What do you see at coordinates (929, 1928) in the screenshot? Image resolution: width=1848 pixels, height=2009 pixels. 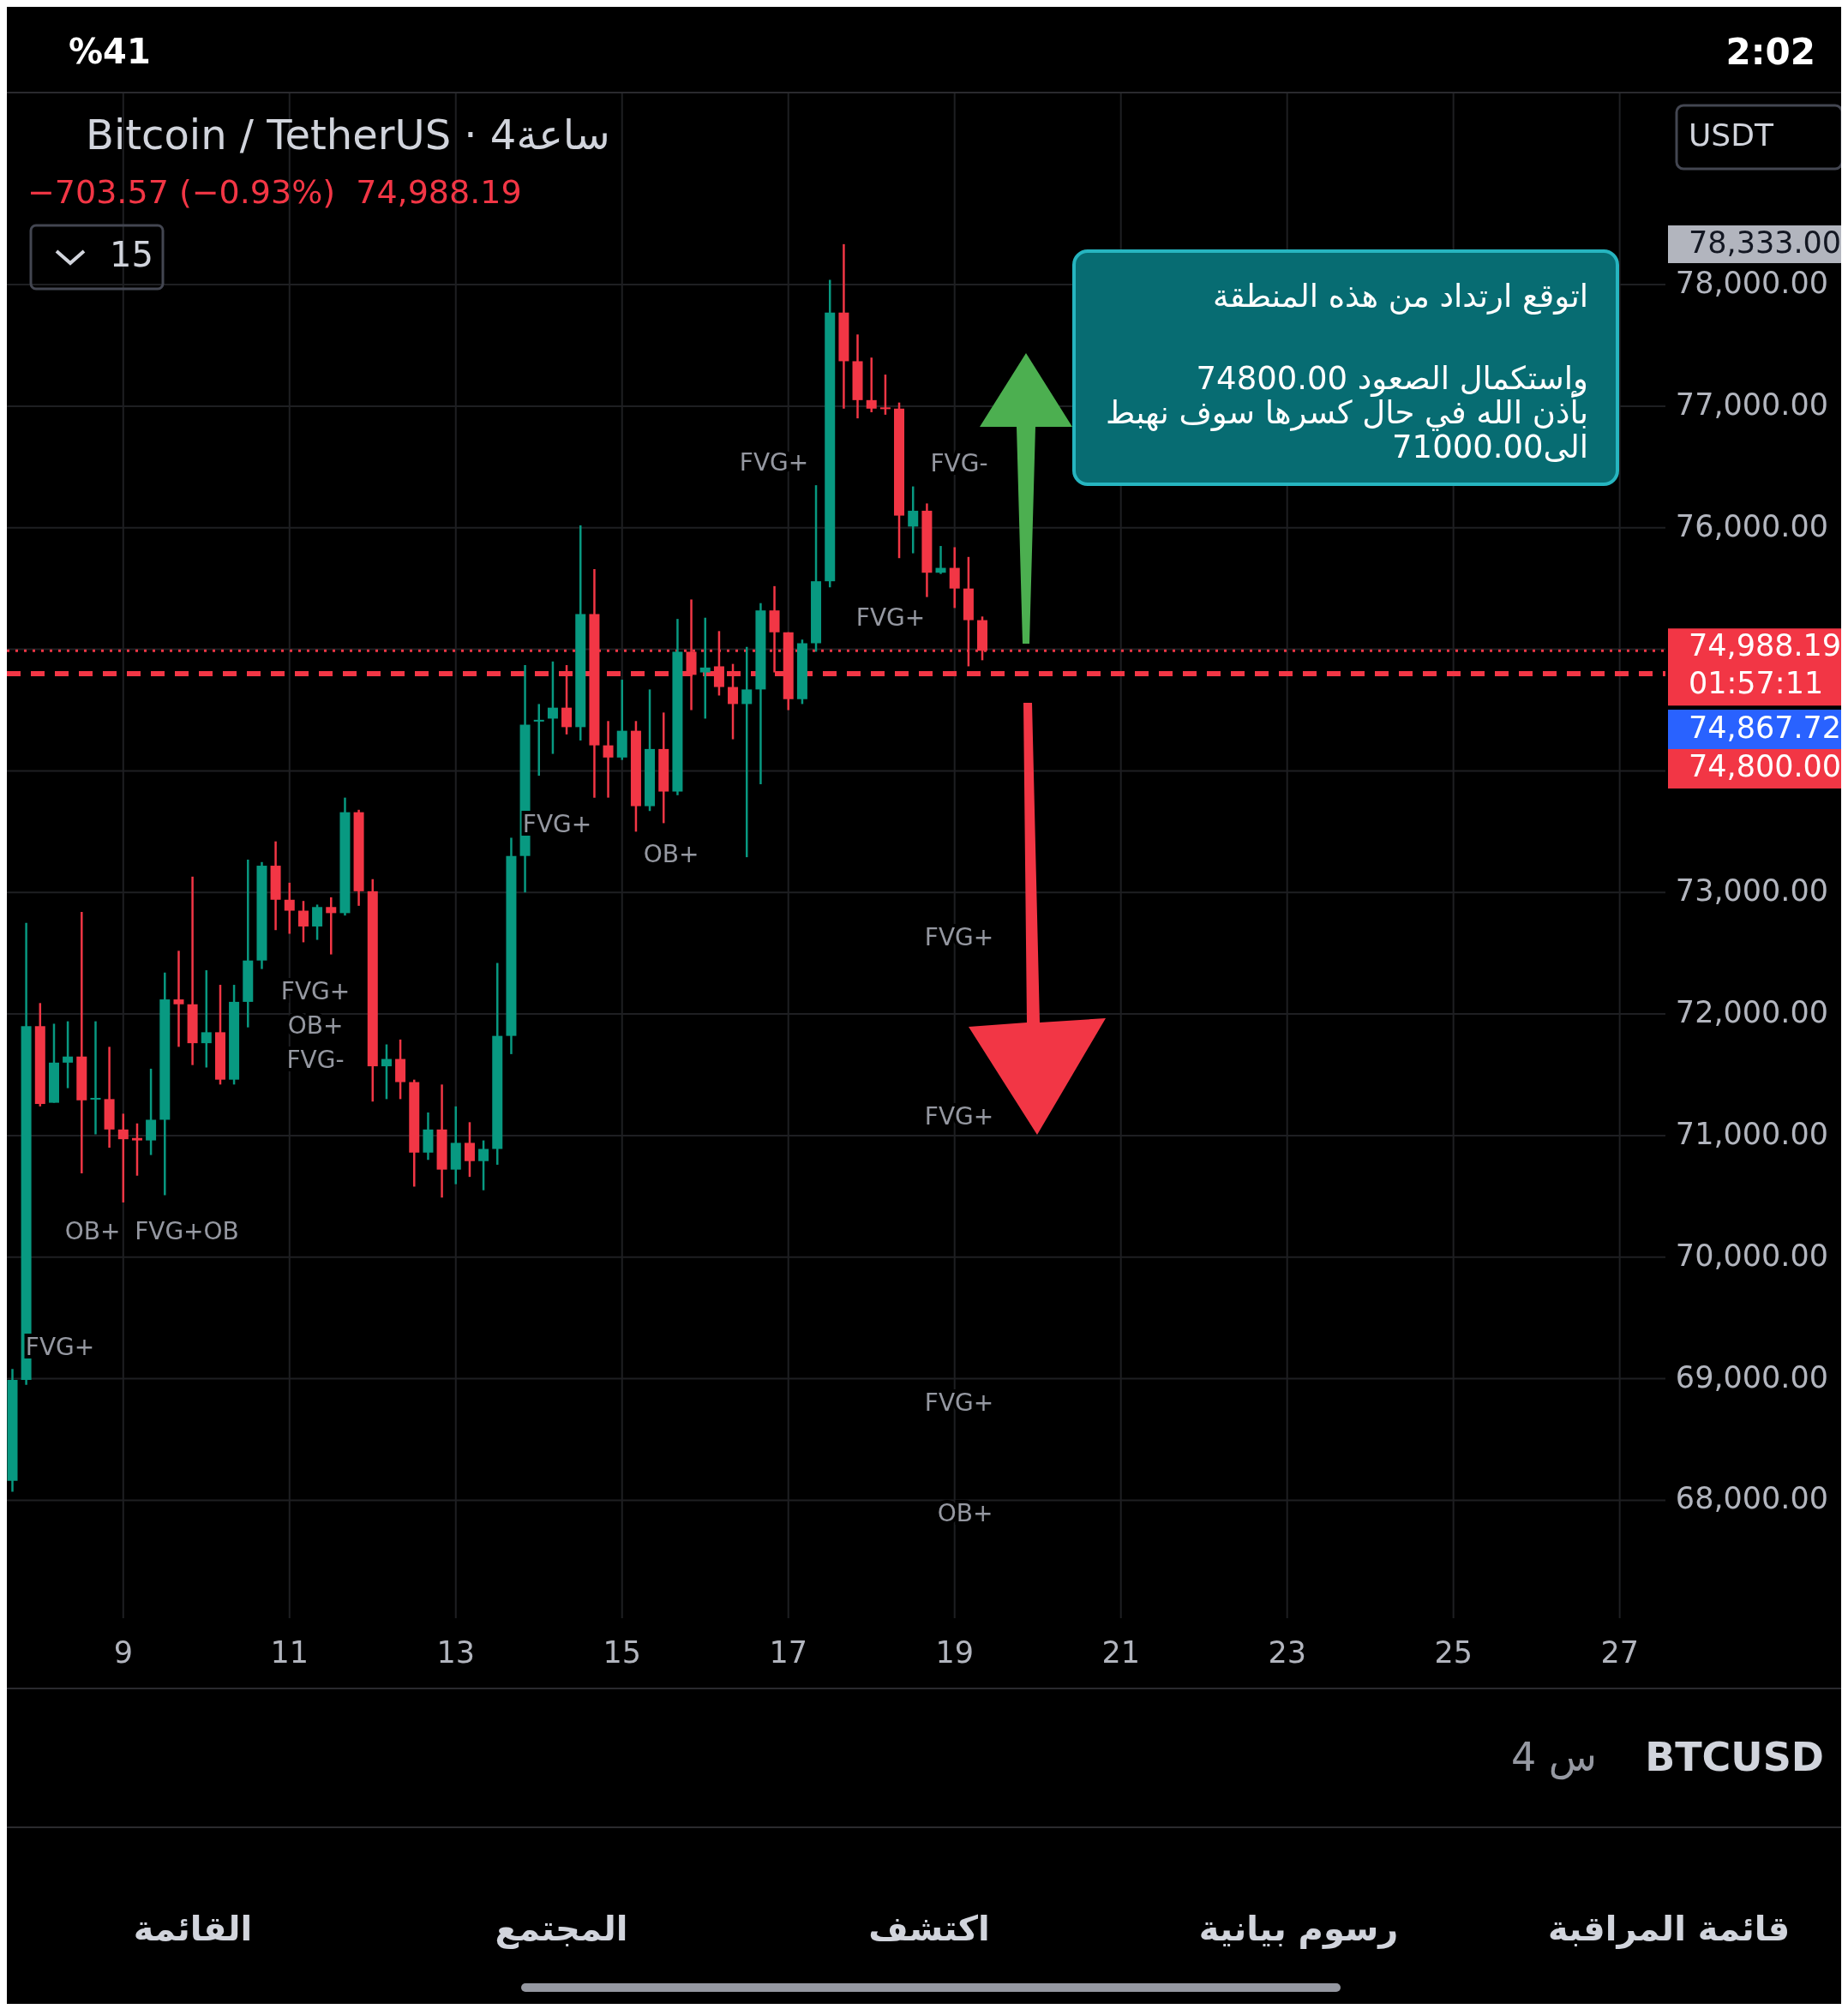 I see `text: اكتشف` at bounding box center [929, 1928].